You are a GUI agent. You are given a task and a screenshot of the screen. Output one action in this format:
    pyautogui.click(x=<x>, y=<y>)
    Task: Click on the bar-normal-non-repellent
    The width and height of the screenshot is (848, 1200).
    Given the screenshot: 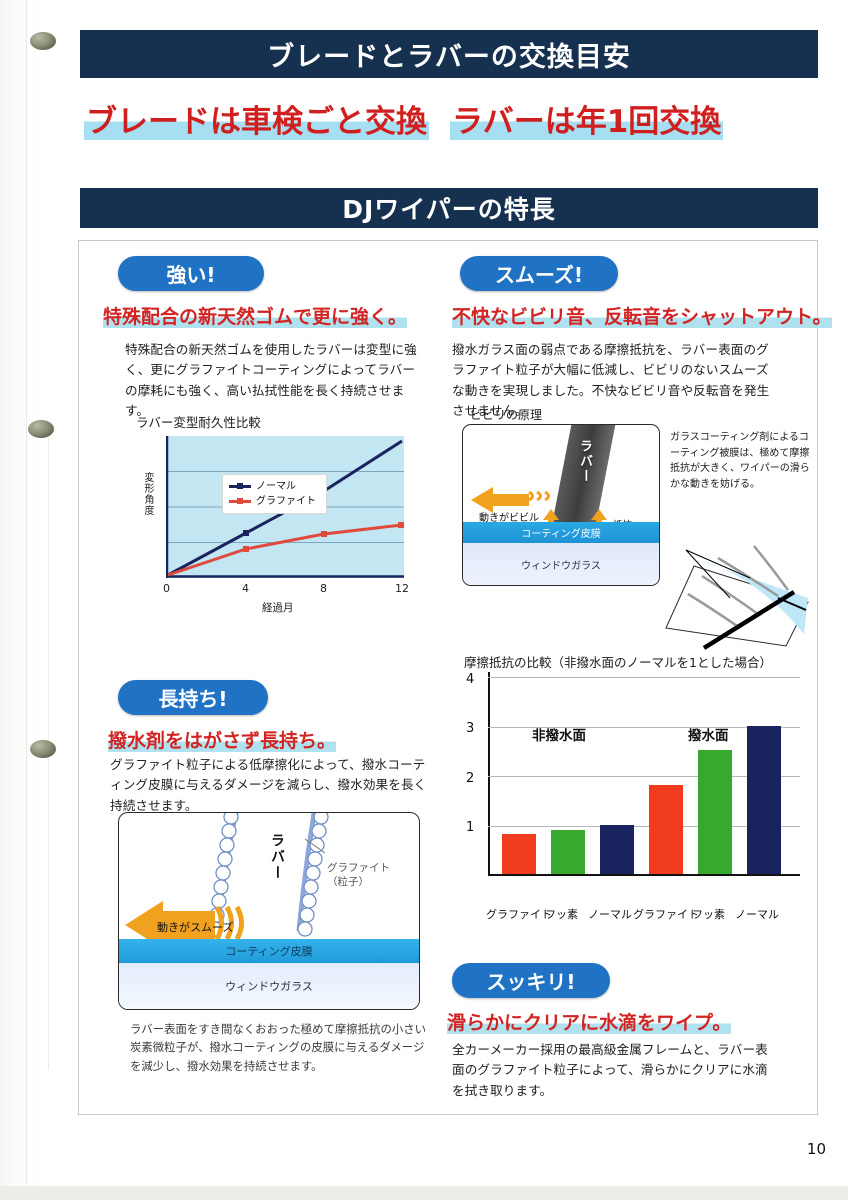 What is the action you would take?
    pyautogui.click(x=617, y=849)
    